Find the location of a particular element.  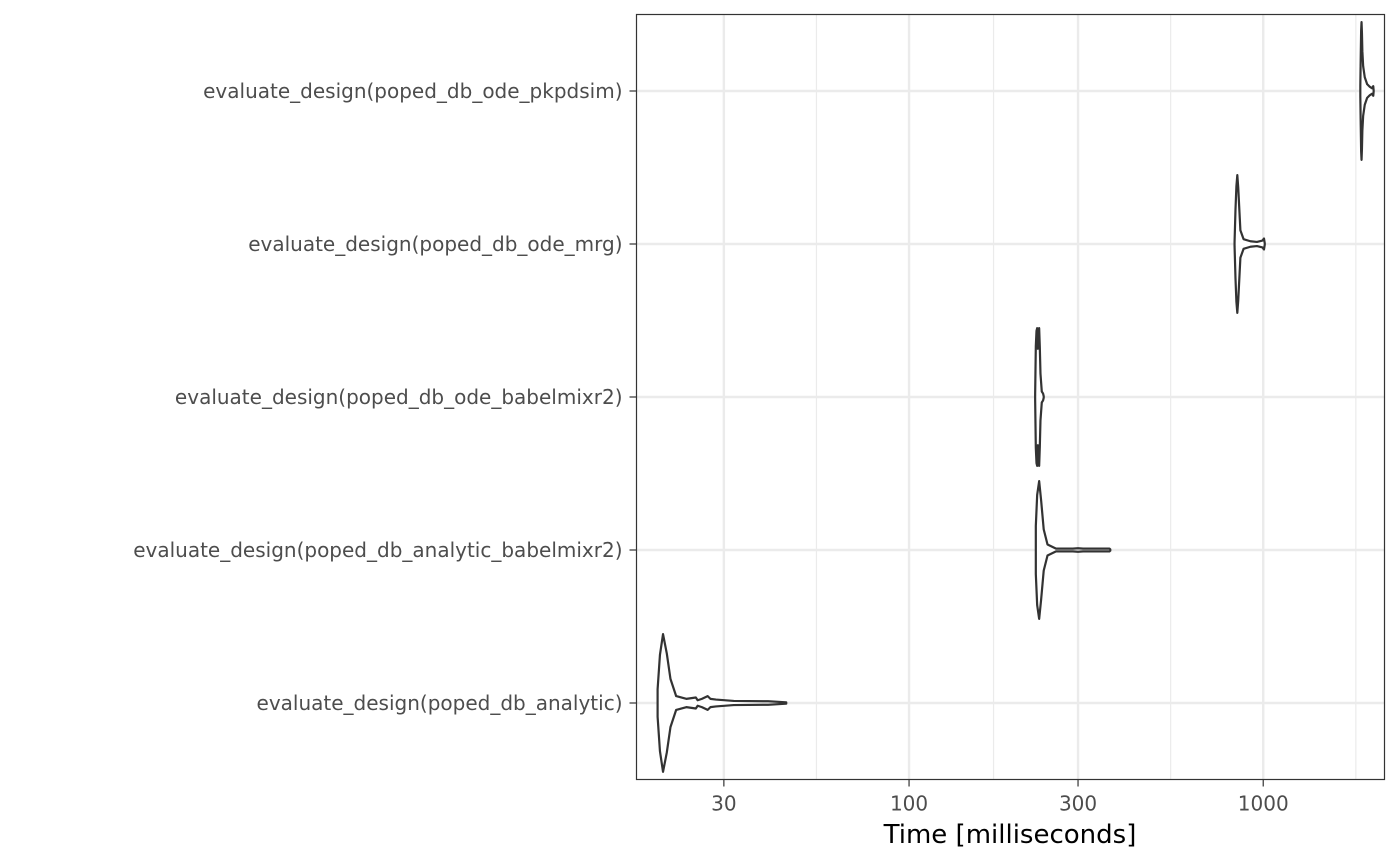

y-category-label: evaluate_design(poped_db_ode_mrg) is located at coordinates (435, 244).